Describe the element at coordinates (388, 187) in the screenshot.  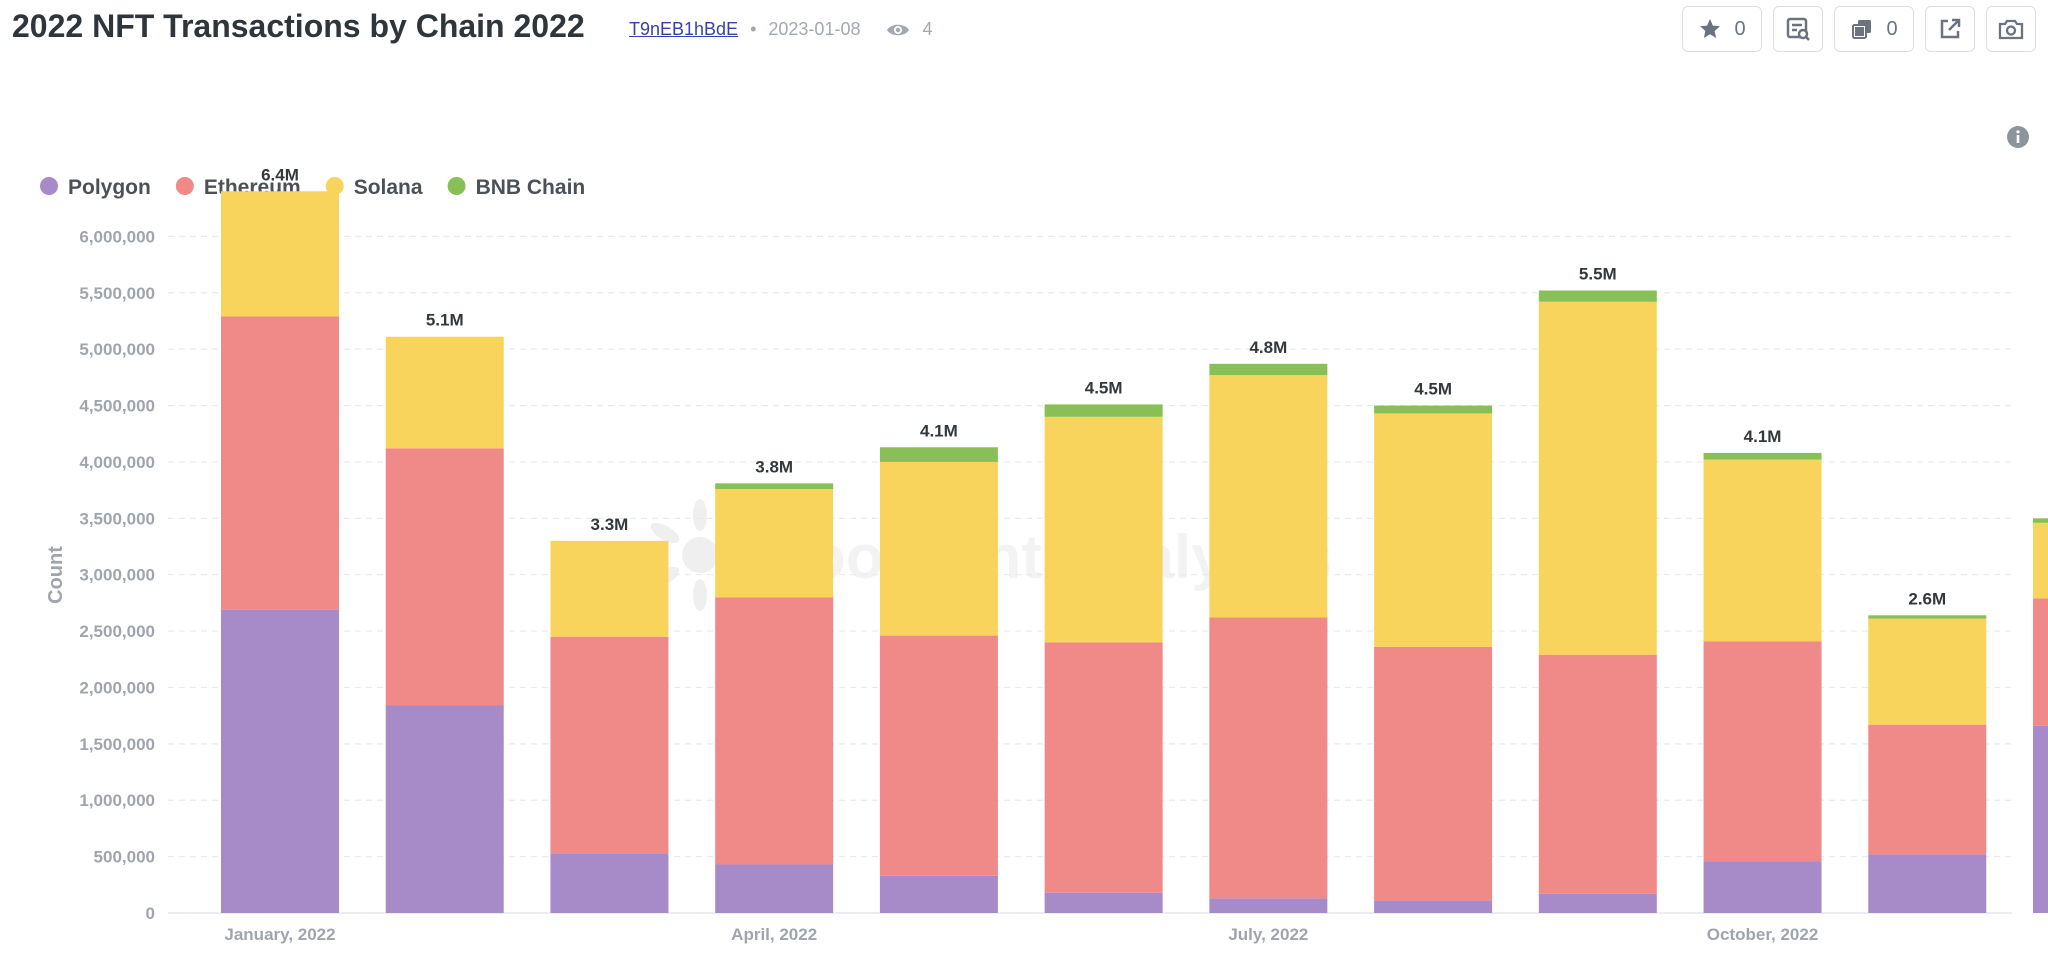
I see `legend-label-2: Solana` at that location.